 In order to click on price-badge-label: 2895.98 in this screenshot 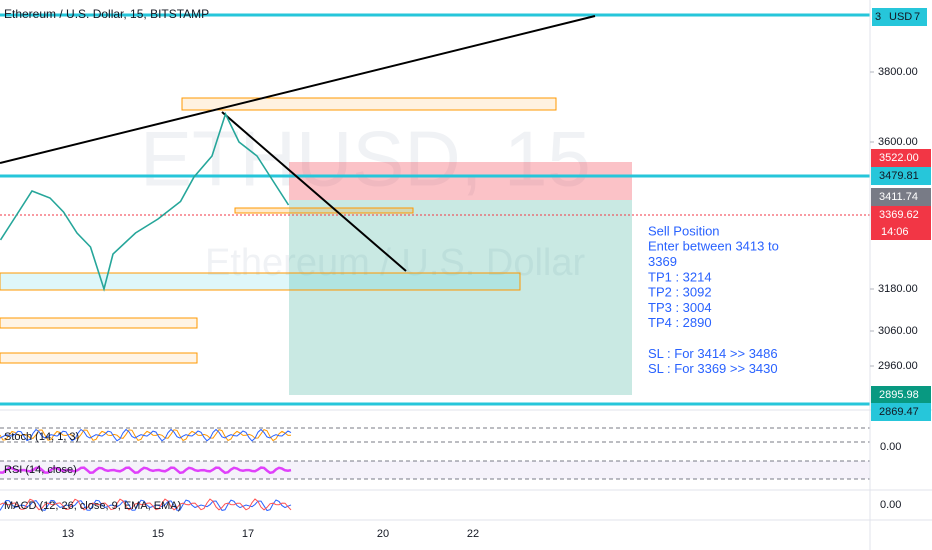, I will do `click(899, 395)`.